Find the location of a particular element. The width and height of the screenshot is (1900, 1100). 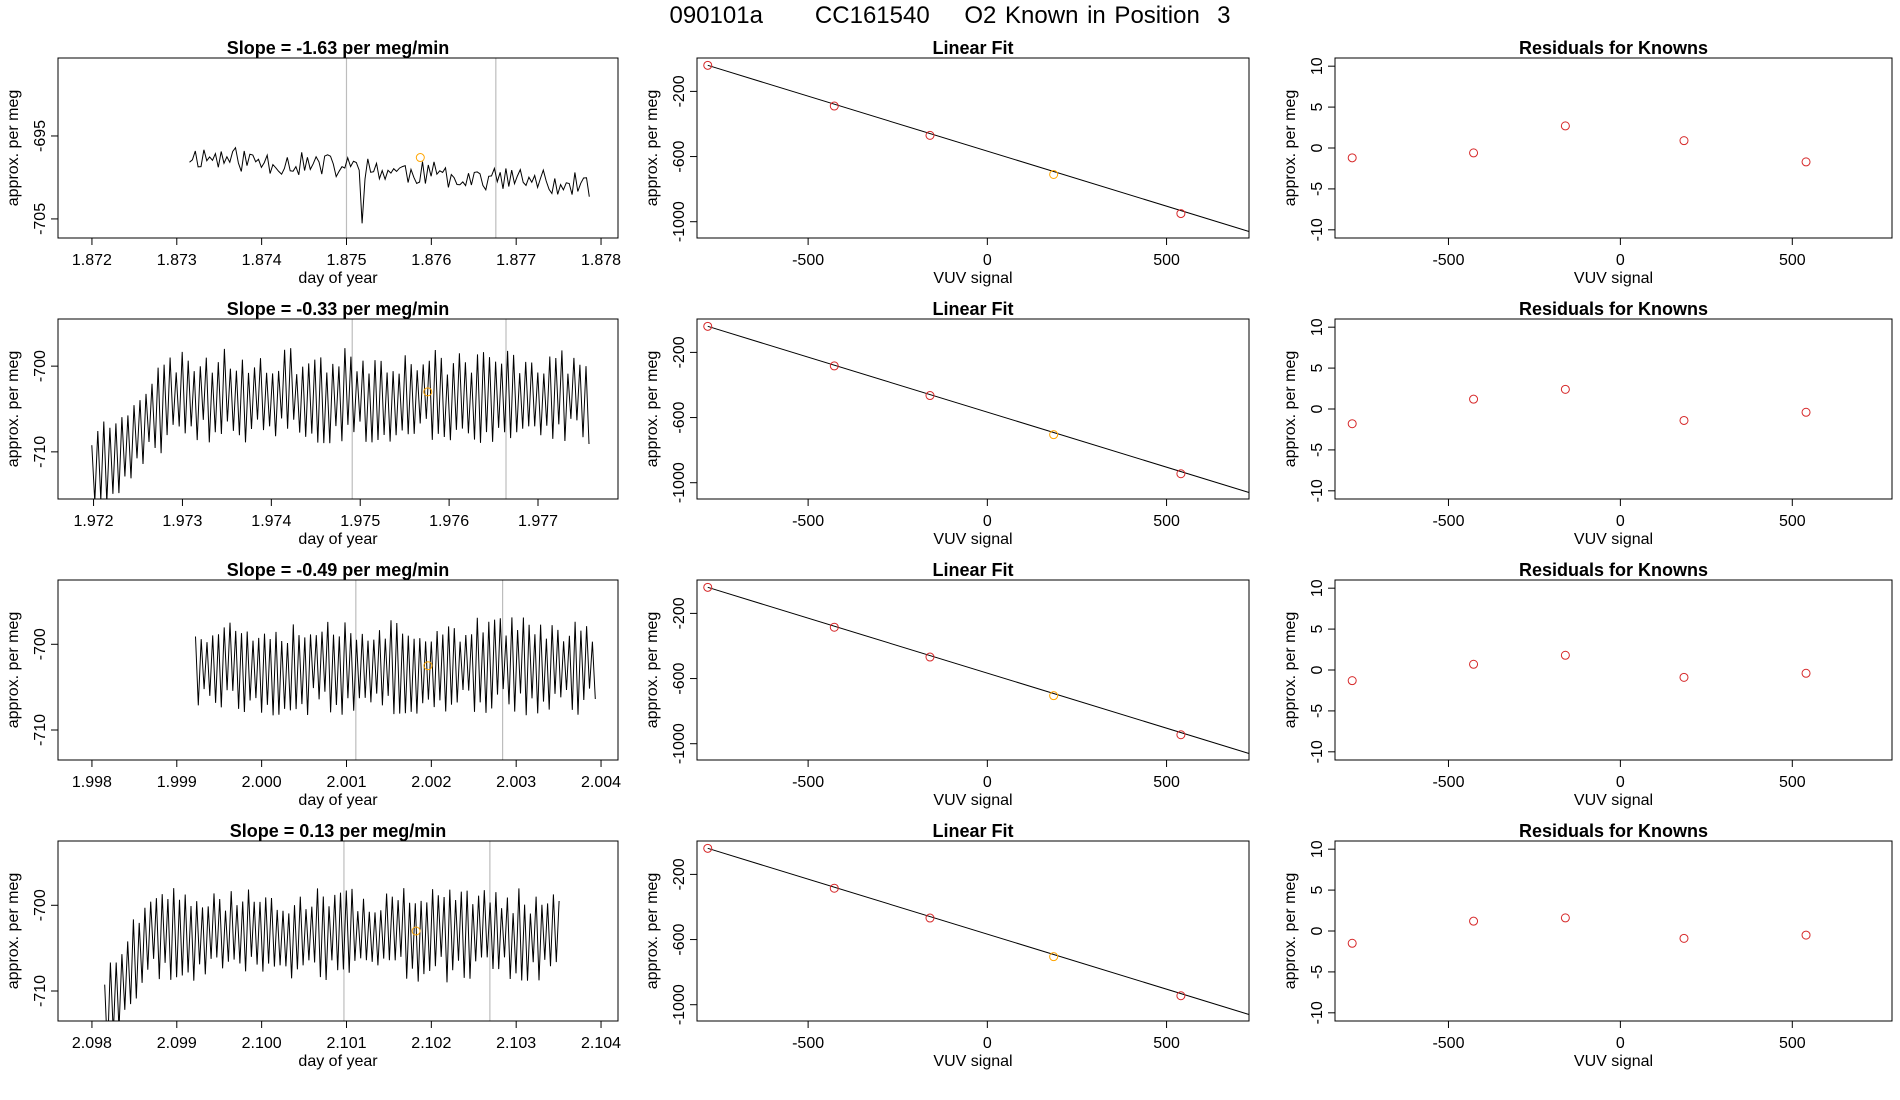

y-tick-label: -200 is located at coordinates (679, 613).